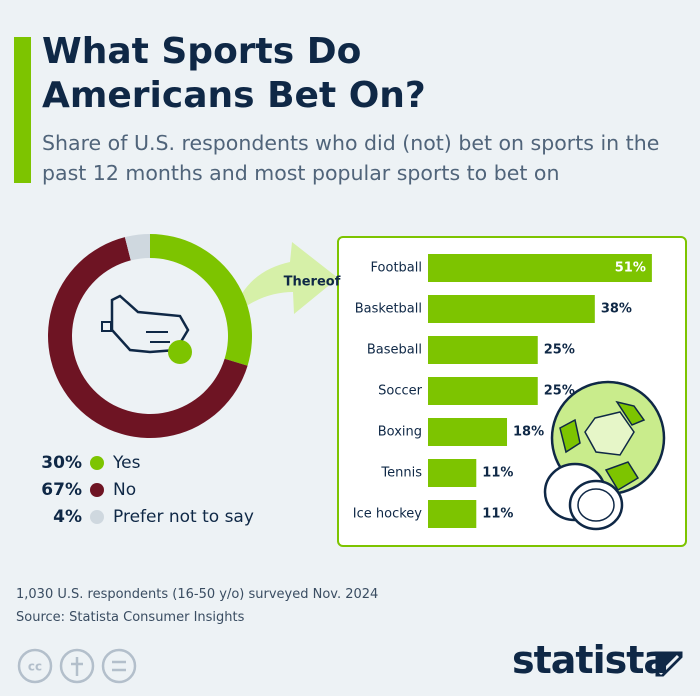 This screenshot has height=696, width=700. I want to click on value-label: 51%, so click(630, 268).